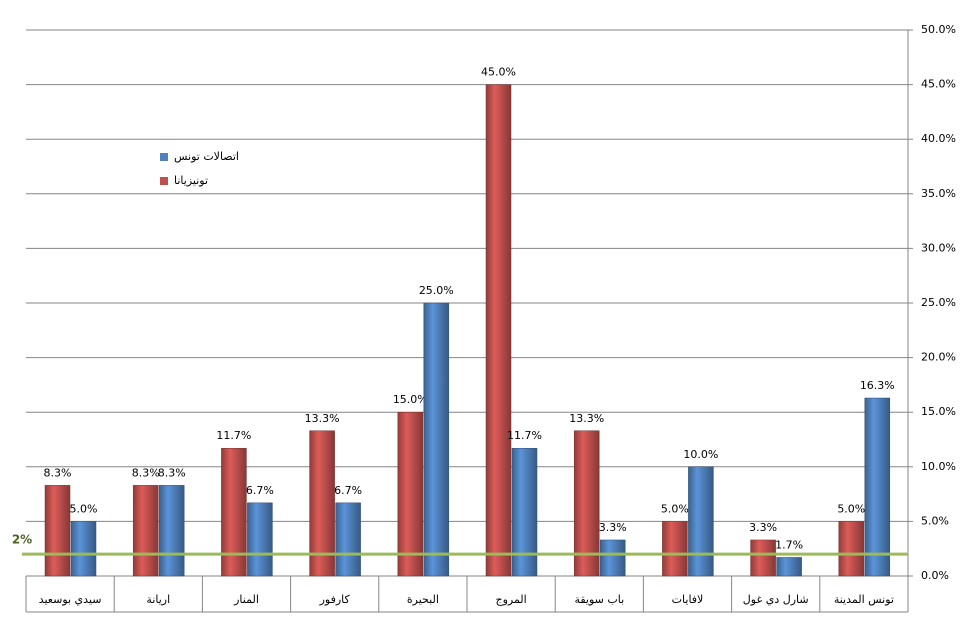 This screenshot has width=979, height=640. What do you see at coordinates (246, 599) in the screenshot?
I see `x-tick-label: المنار` at bounding box center [246, 599].